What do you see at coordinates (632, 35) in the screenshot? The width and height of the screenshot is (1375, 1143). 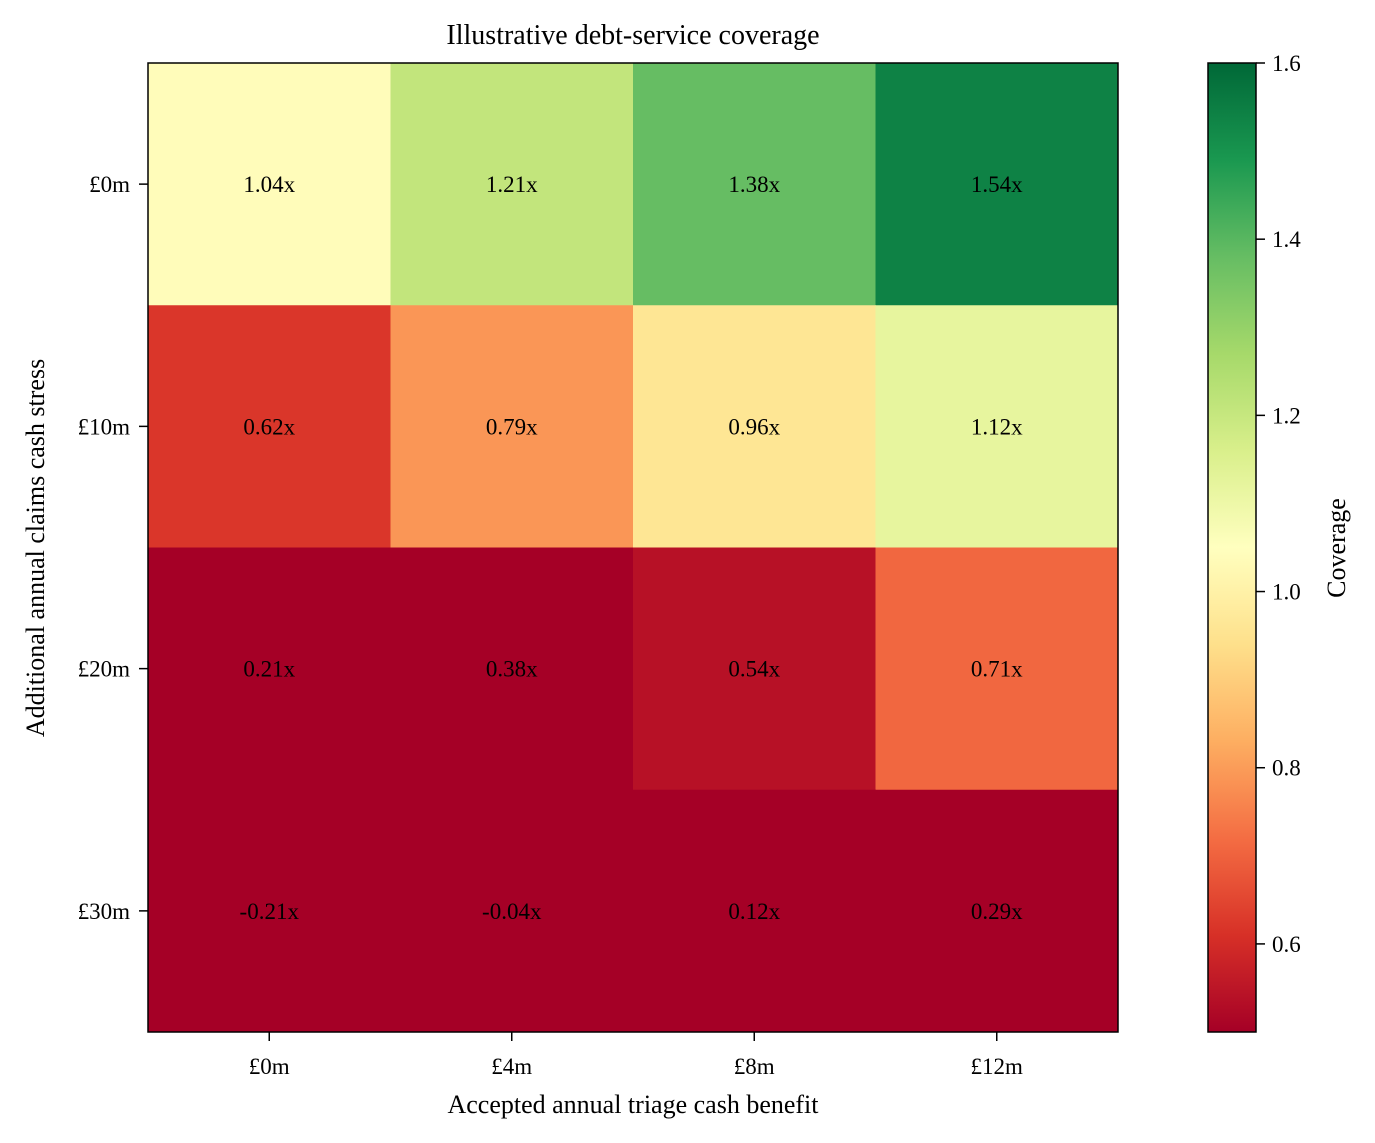 I see `chart-title: Illustrative debt-service coverage` at bounding box center [632, 35].